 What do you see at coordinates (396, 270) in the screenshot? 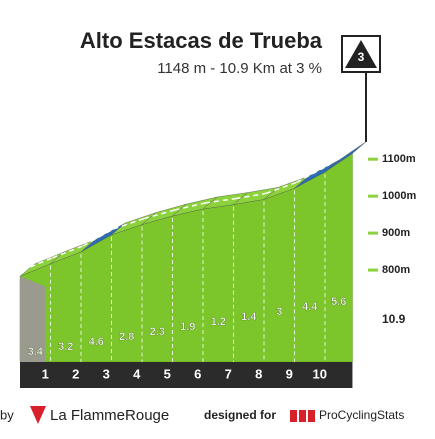
I see `y-tick-label: 800m` at bounding box center [396, 270].